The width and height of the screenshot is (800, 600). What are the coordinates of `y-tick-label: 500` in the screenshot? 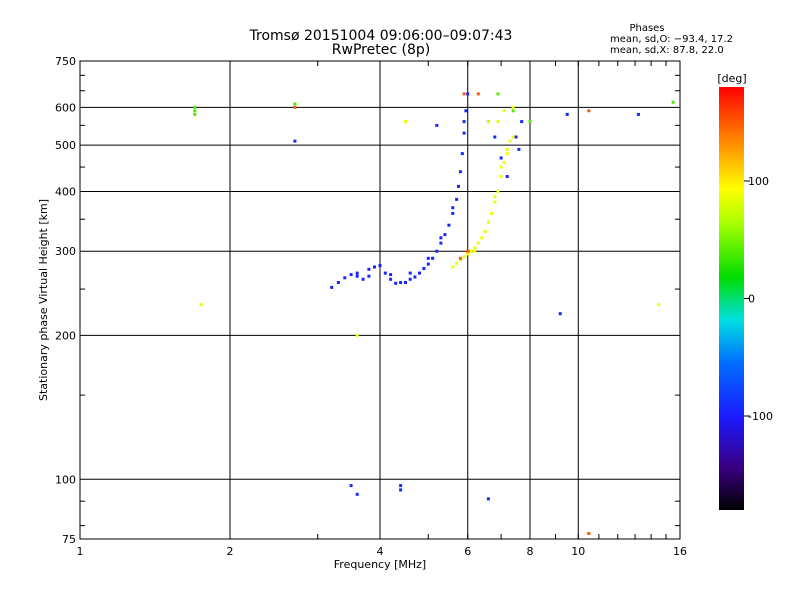 It's located at (65, 145).